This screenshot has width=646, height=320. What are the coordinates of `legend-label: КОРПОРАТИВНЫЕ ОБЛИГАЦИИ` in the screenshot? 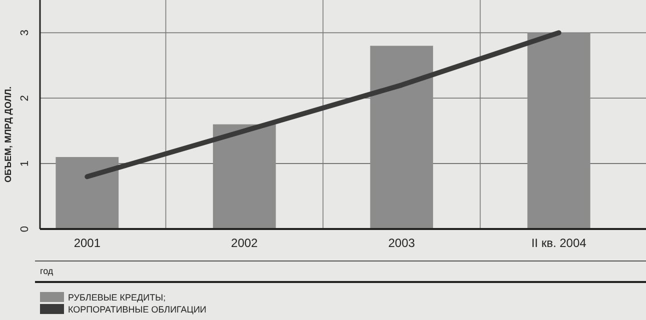 It's located at (137, 309).